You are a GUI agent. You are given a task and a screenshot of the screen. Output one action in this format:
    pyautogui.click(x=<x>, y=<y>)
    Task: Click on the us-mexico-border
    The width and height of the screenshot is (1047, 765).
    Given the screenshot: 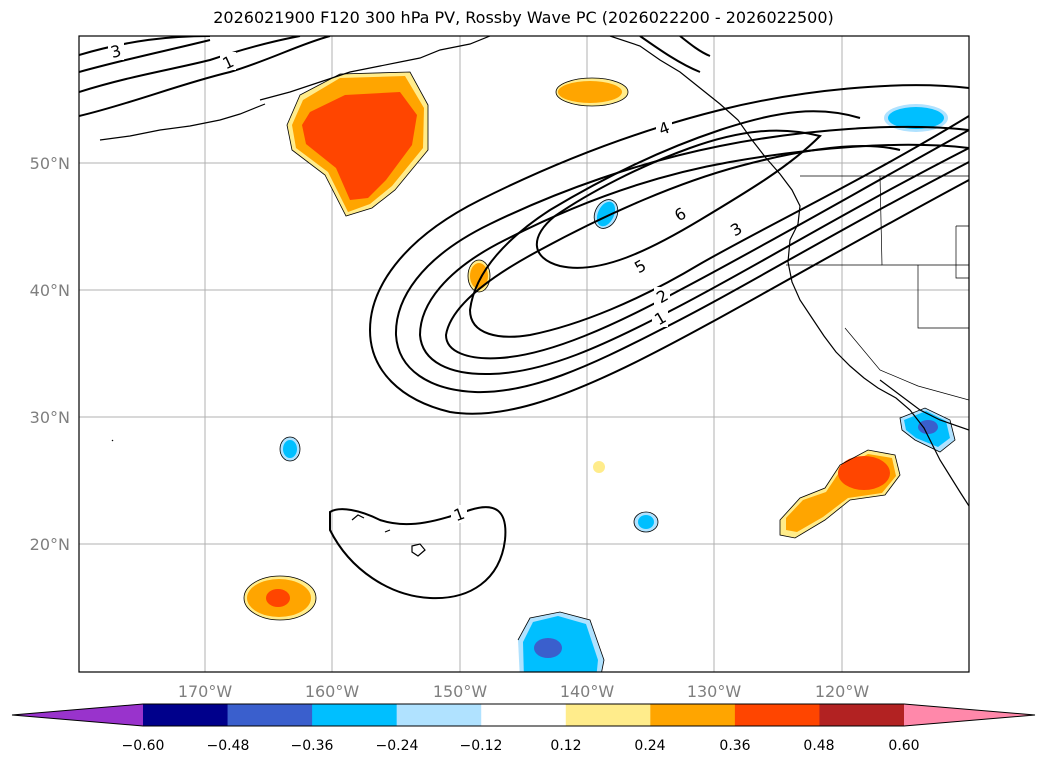 What is the action you would take?
    pyautogui.click(x=906, y=364)
    